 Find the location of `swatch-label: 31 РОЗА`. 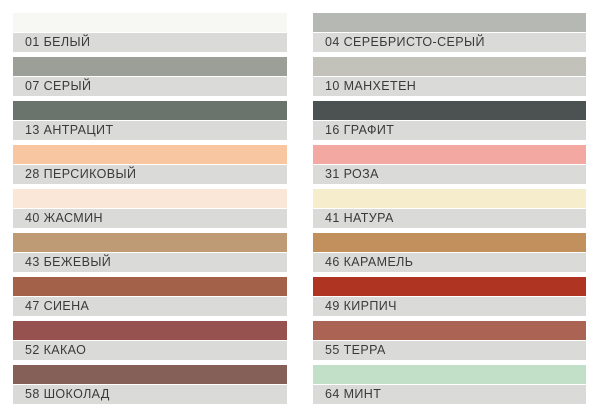

swatch-label: 31 РОЗА is located at coordinates (449, 174).